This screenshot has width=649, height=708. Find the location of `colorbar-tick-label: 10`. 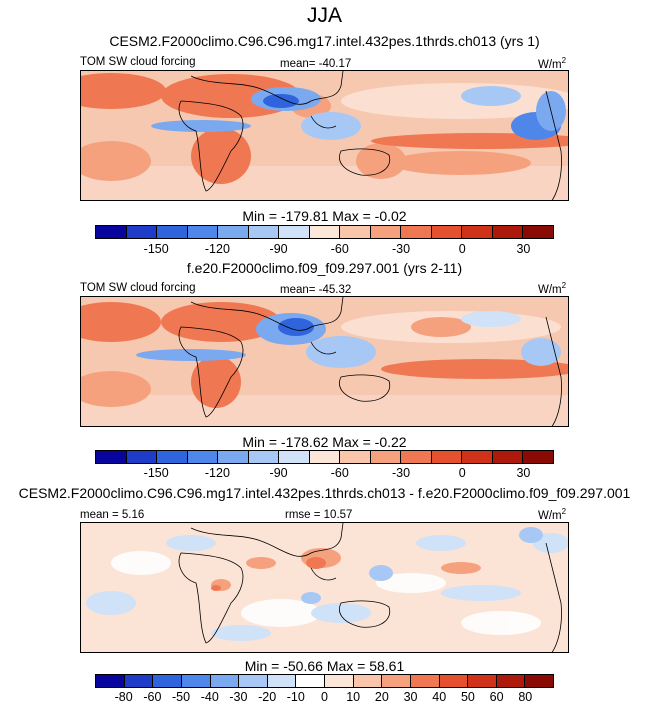

colorbar-tick-label: 10 is located at coordinates (353, 697).